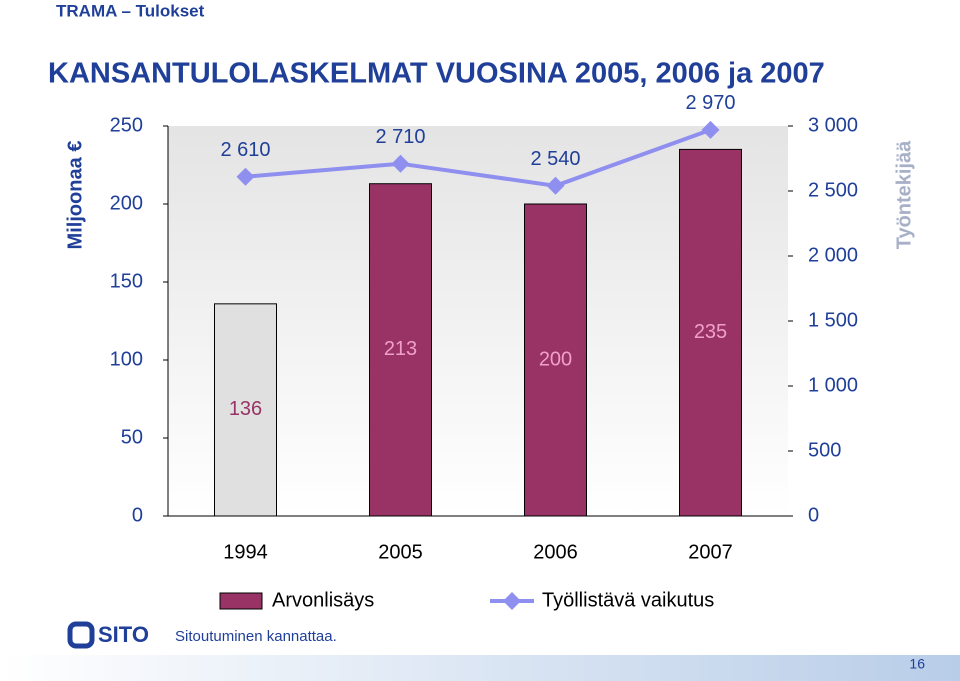 The height and width of the screenshot is (681, 960). I want to click on logo-text: SITO, so click(123, 634).